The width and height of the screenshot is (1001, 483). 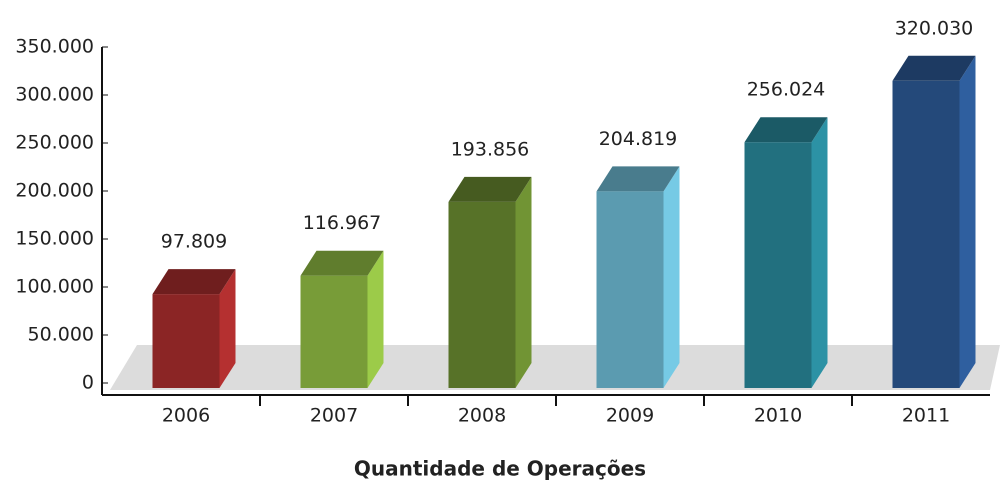 What do you see at coordinates (61, 335) in the screenshot?
I see `y-tick-label: 50.000` at bounding box center [61, 335].